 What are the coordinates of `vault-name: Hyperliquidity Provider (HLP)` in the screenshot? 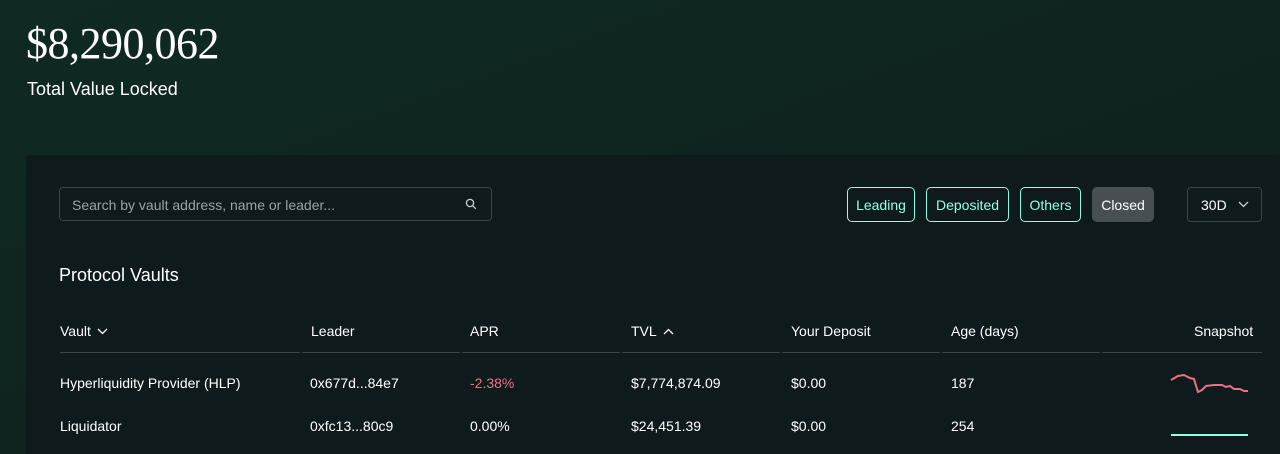 It's located at (150, 383).